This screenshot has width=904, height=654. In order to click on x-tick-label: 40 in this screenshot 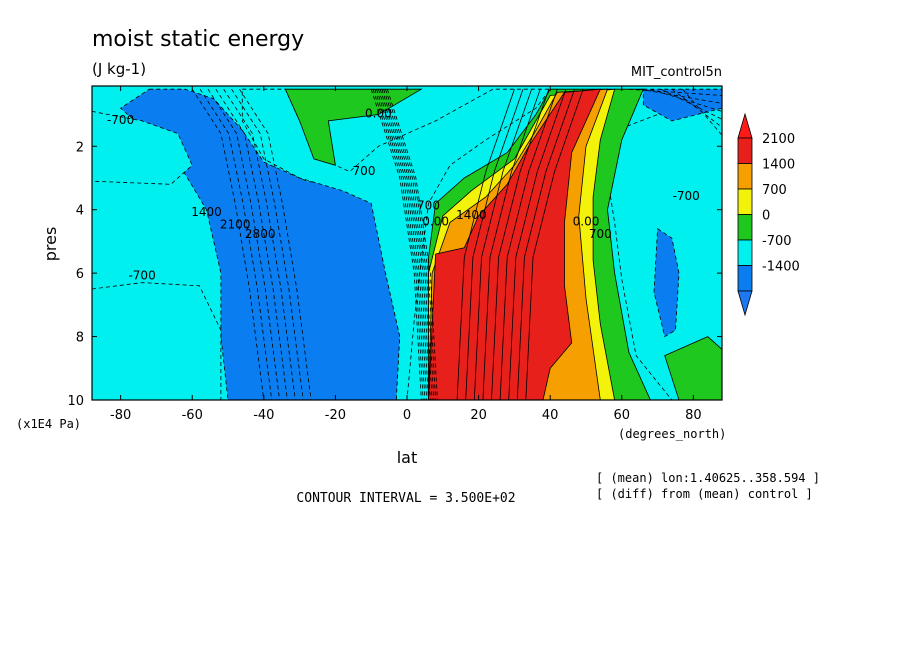, I will do `click(550, 415)`.